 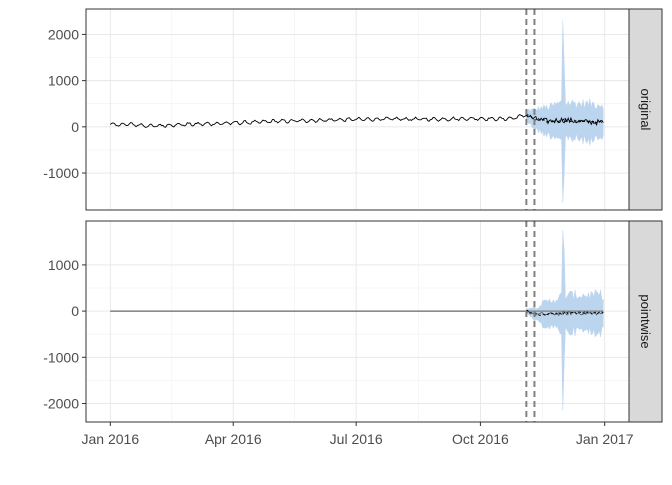 What do you see at coordinates (233, 439) in the screenshot?
I see `x-tick-label: Apr 2016` at bounding box center [233, 439].